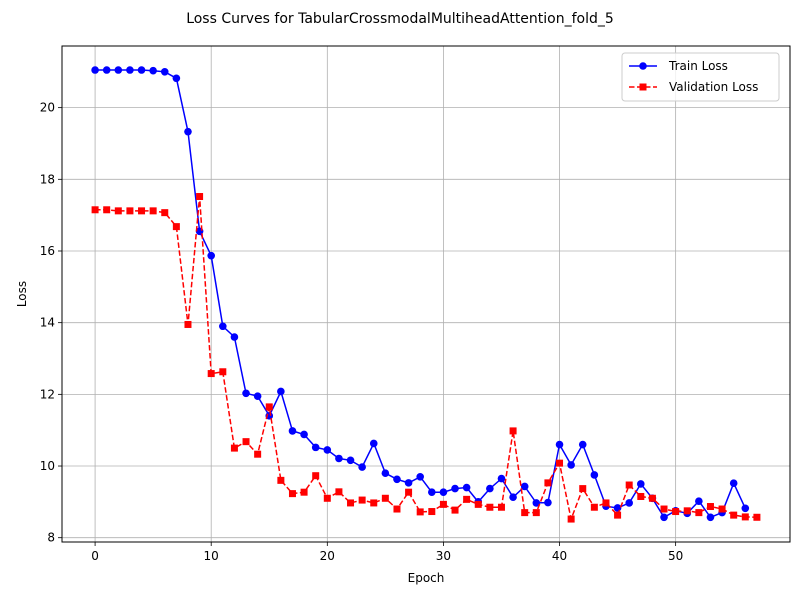  I want to click on x-tick-label: 30, so click(443, 556).